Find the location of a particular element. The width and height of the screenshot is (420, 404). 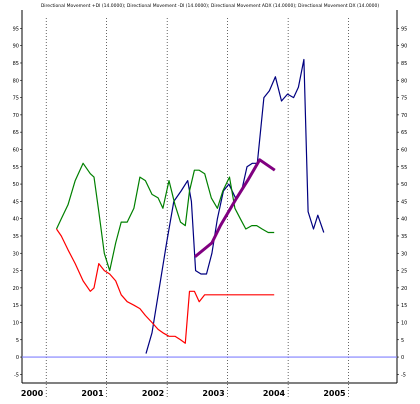

y-tick-label-right-20: 20 is located at coordinates (404, 289).